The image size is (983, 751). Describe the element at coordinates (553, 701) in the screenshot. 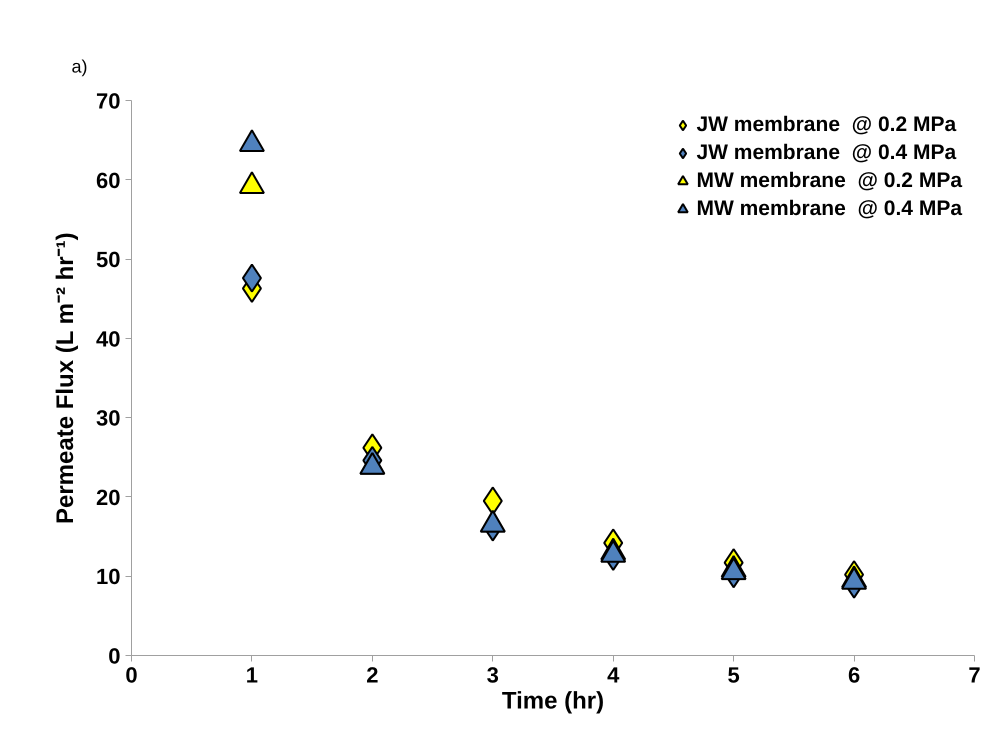

I see `x-axis-title: Time (hr)` at that location.